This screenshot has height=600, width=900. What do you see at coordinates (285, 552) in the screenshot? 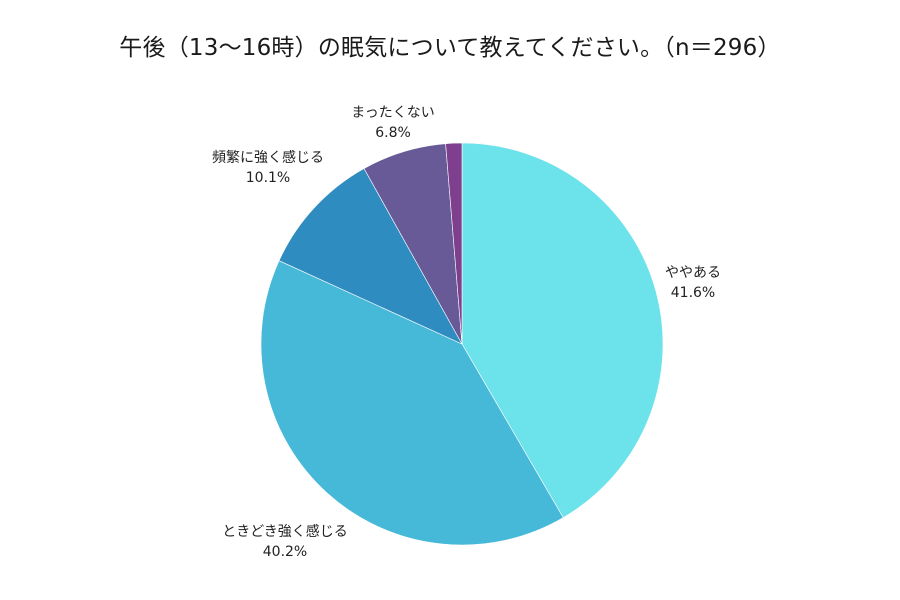
I see `slice-label-value: 40.2%` at bounding box center [285, 552].